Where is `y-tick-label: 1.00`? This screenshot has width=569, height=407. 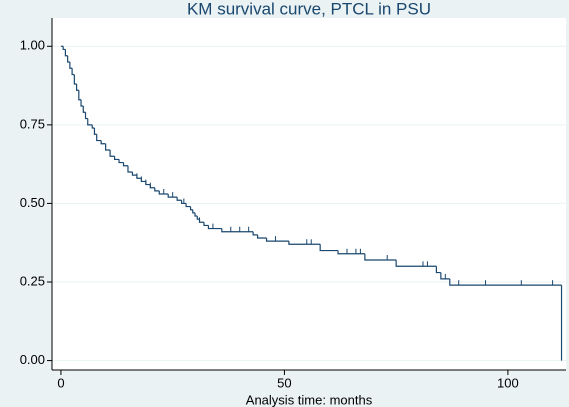
y-tick-label: 1.00 is located at coordinates (32, 45).